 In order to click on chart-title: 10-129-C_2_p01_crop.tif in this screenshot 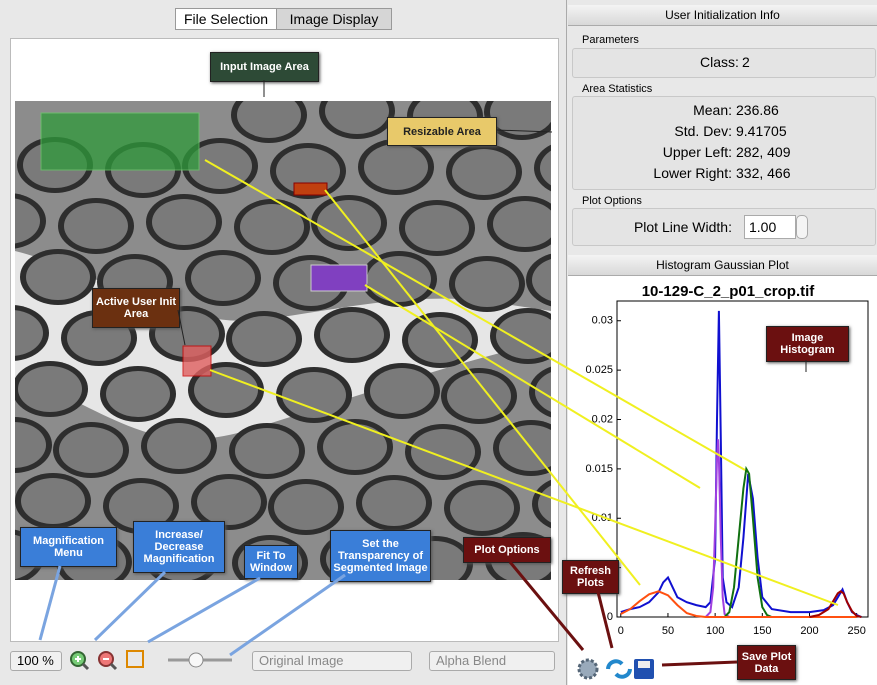, I will do `click(729, 291)`.